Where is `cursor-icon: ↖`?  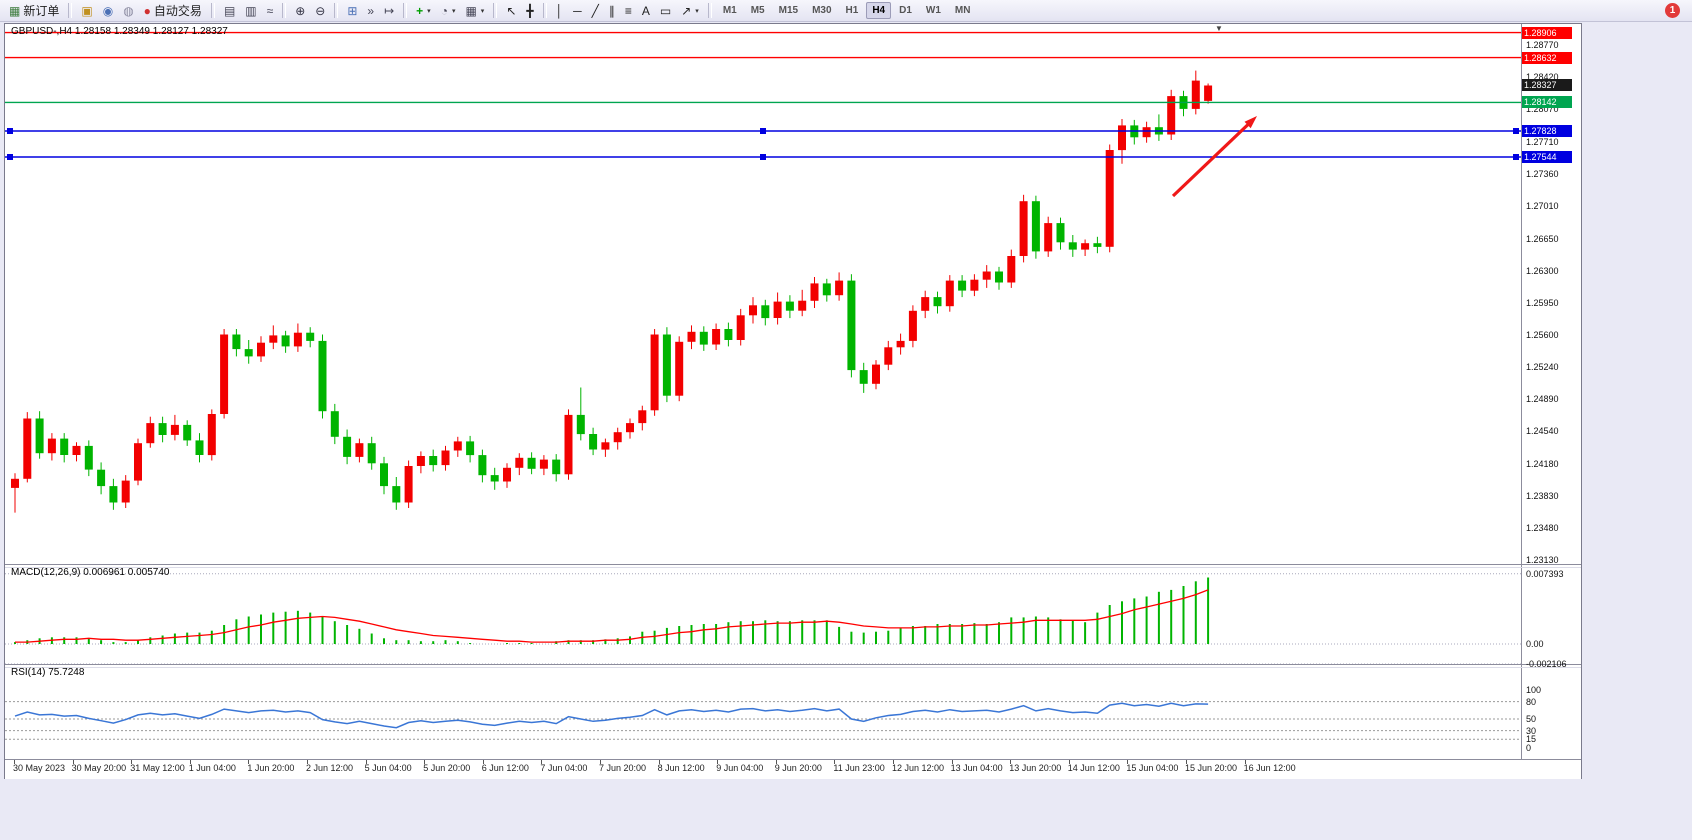
cursor-icon: ↖ is located at coordinates (511, 10).